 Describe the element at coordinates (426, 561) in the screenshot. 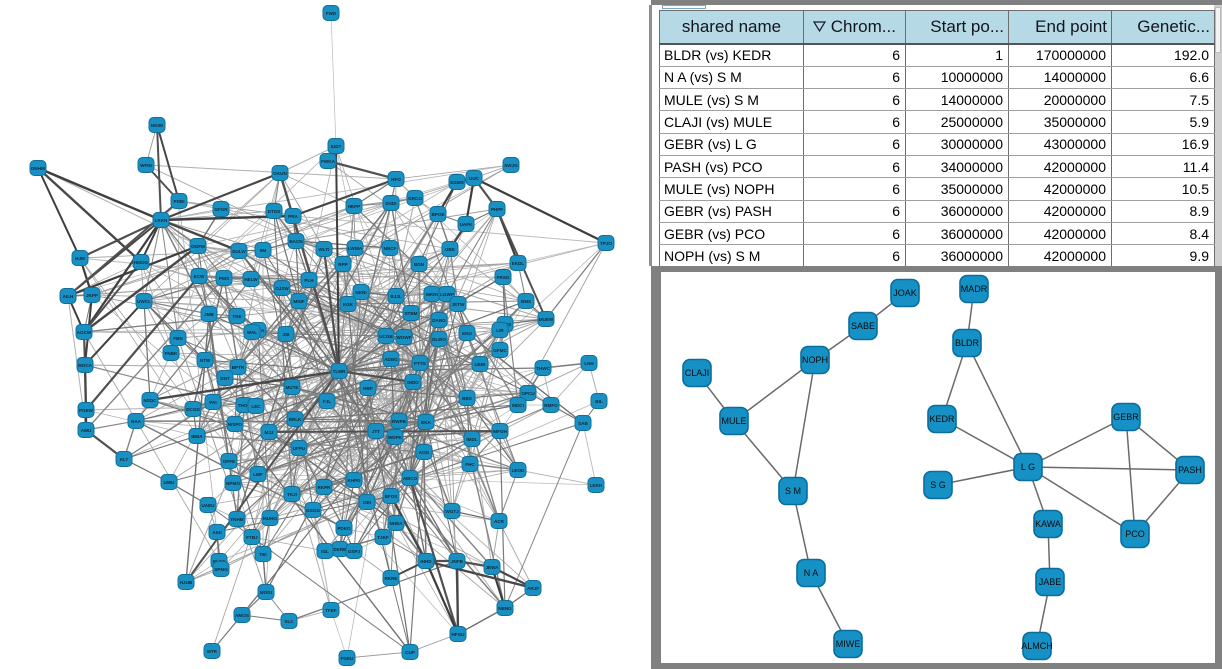

I see `svg-text: IHHD` at that location.